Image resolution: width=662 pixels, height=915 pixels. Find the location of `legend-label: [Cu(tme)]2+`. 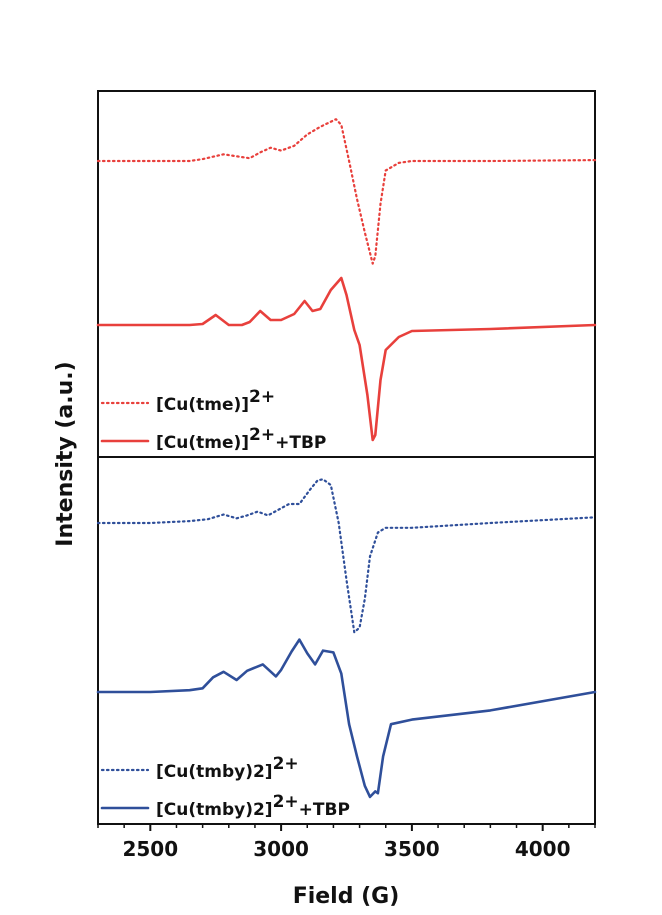

legend-label: [Cu(tme)]2+ is located at coordinates (215, 401).